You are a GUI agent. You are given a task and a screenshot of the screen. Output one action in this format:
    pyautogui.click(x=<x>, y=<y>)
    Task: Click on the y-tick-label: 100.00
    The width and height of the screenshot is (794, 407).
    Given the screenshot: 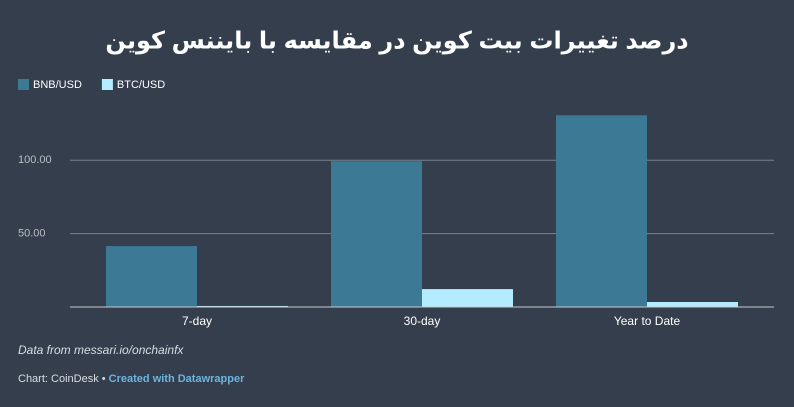 What is the action you would take?
    pyautogui.click(x=35, y=160)
    